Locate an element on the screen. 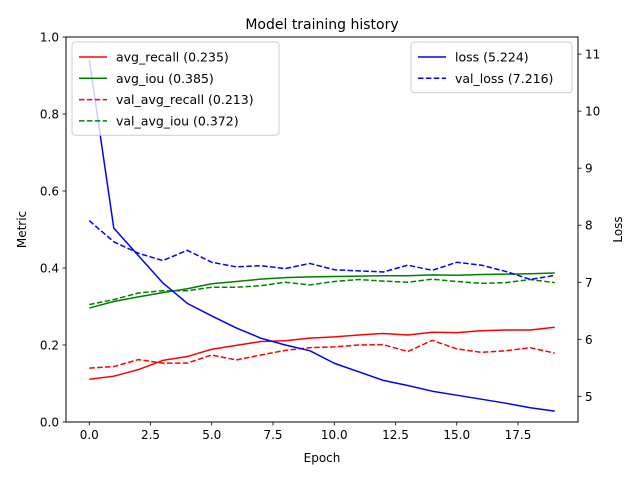 The image size is (640, 480). y2-tick-label: 11 is located at coordinates (592, 55).